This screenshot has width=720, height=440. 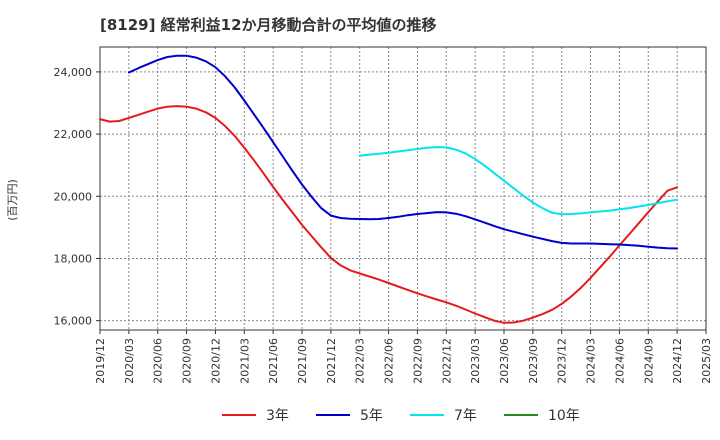 What do you see at coordinates (100, 361) in the screenshot?
I see `x-tick-label: 2019/12` at bounding box center [100, 361].